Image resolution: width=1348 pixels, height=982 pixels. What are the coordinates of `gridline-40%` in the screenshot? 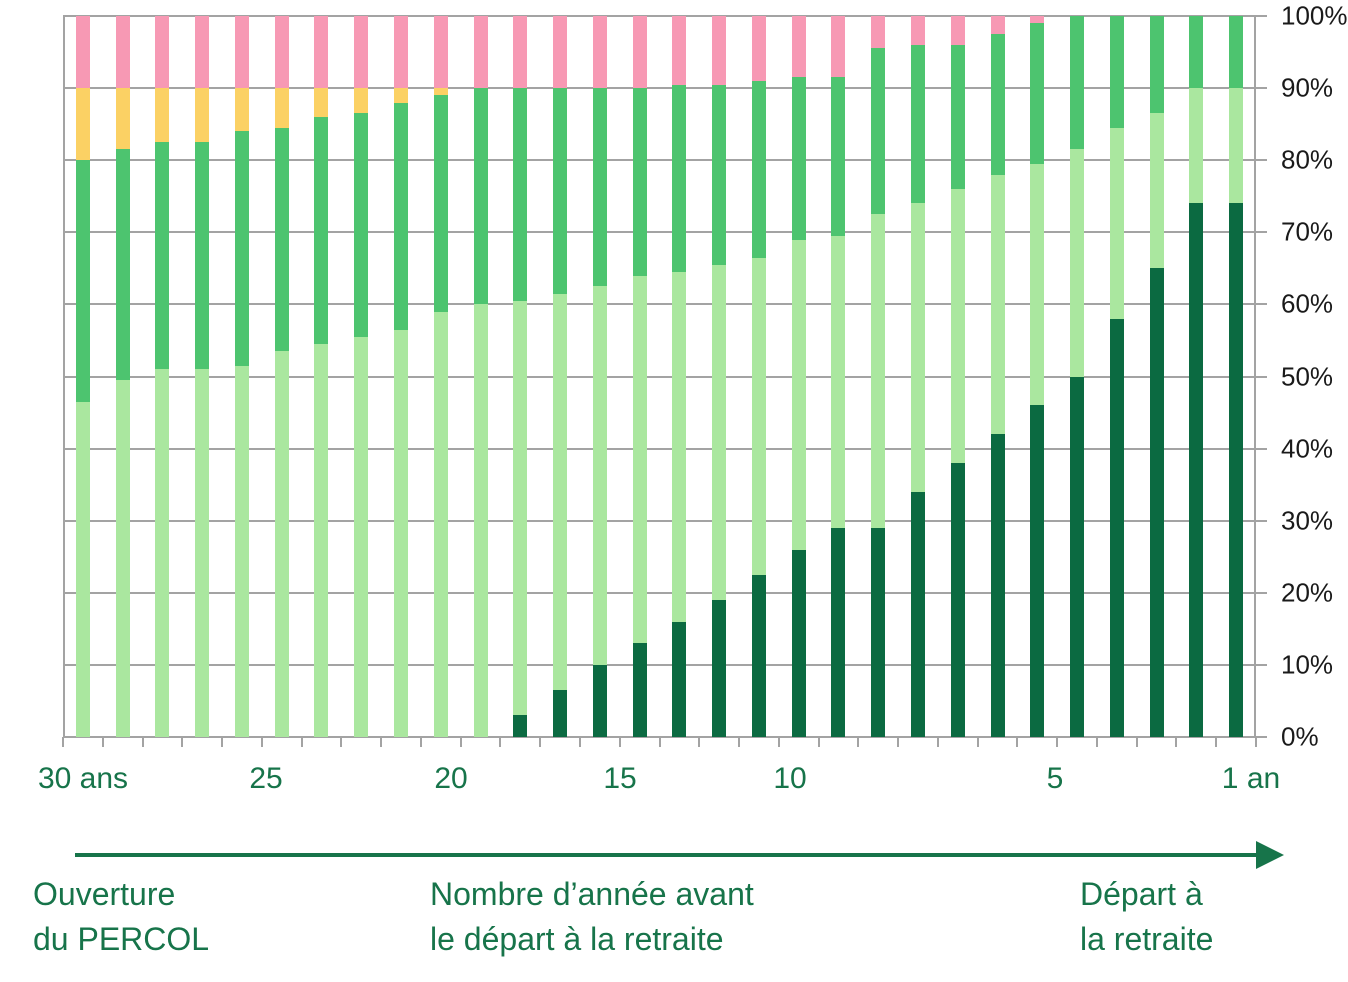 It's located at (659, 448).